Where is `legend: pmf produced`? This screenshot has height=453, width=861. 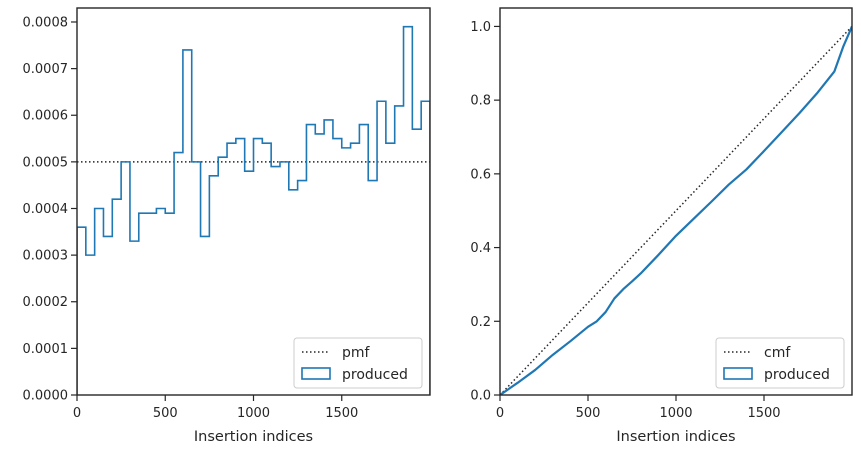 legend: pmf produced is located at coordinates (358, 363).